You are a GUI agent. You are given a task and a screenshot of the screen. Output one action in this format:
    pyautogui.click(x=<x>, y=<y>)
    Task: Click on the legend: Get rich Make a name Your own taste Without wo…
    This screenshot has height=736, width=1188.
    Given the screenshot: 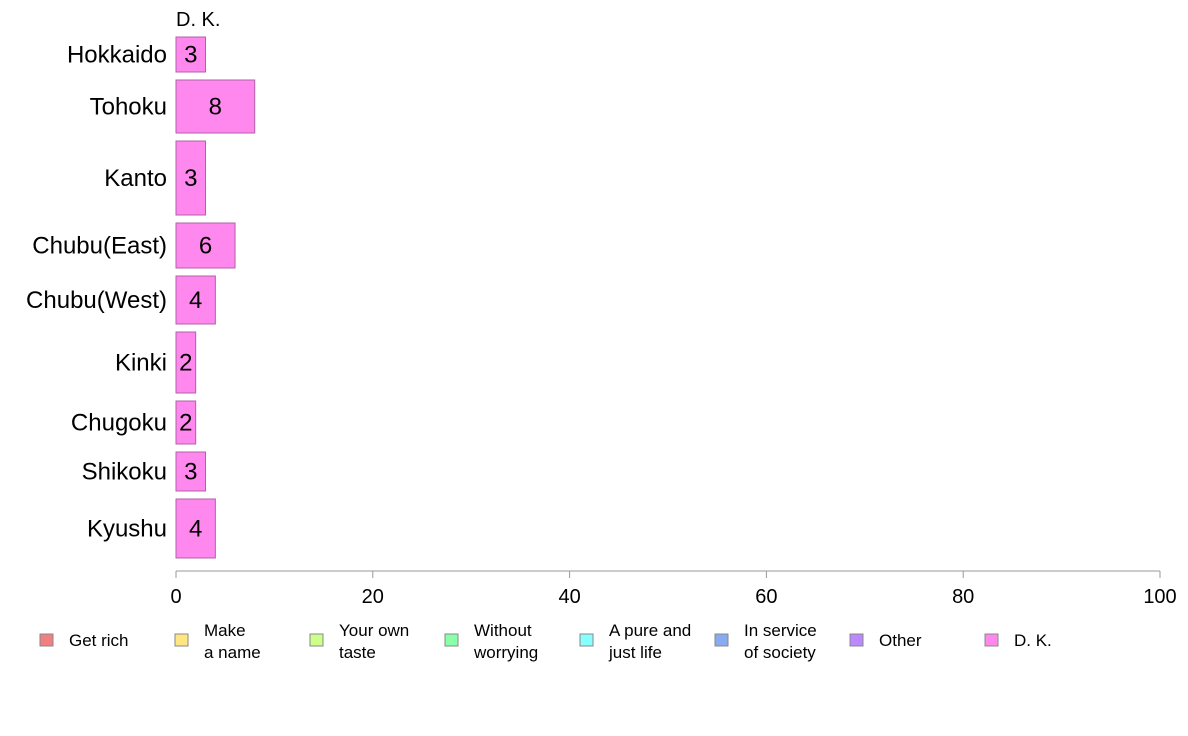 What is the action you would take?
    pyautogui.click(x=545, y=641)
    